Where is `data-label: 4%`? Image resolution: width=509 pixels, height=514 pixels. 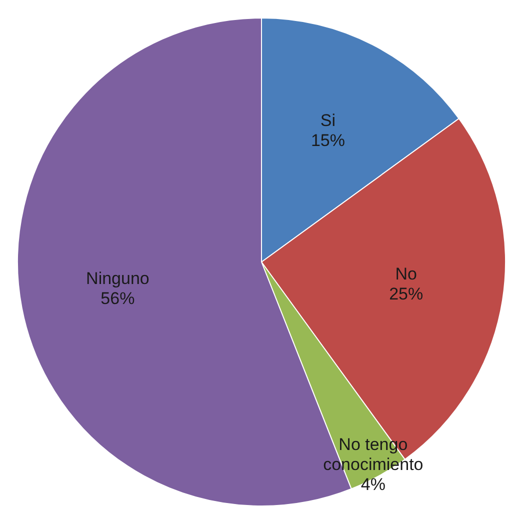 data-label: 4% is located at coordinates (373, 484).